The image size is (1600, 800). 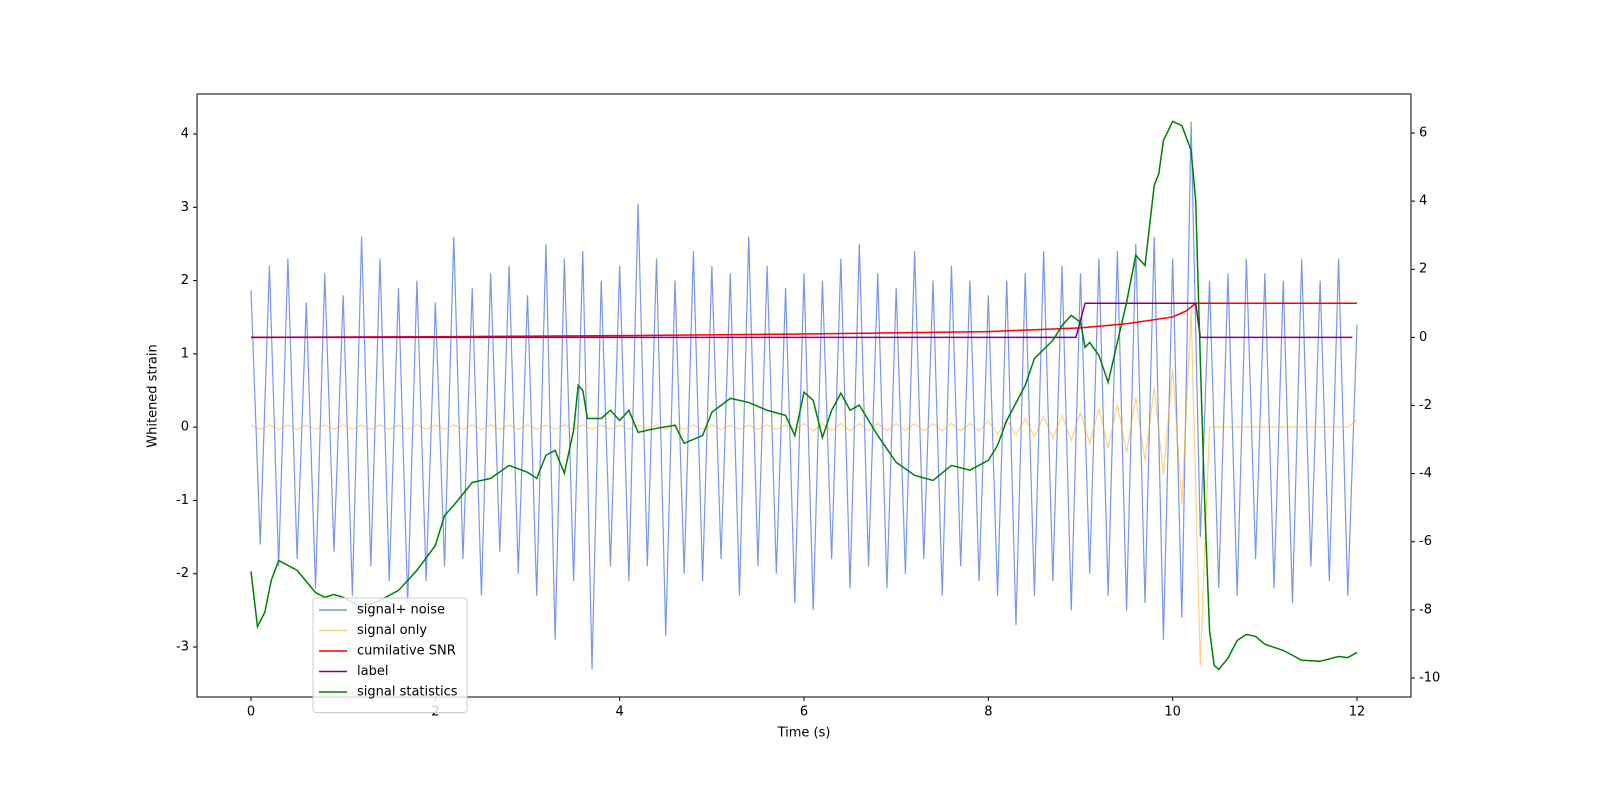 I want to click on y2-tick-label: 4, so click(x=1423, y=201).